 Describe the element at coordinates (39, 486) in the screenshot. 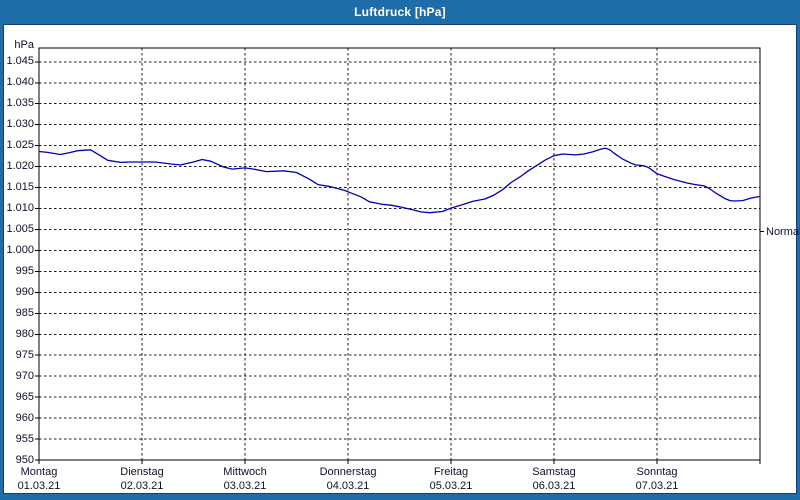

I see `x-axis-date-label: 01.03.21` at that location.